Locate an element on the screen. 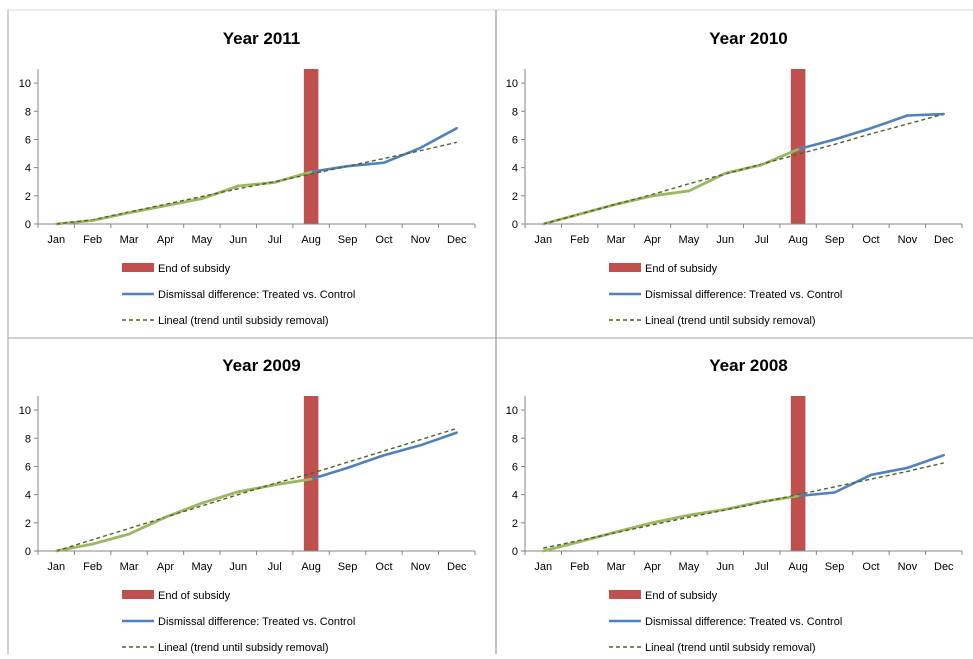 The height and width of the screenshot is (659, 973). legend-label-end-of-subsidy: End of subsidy is located at coordinates (194, 269).